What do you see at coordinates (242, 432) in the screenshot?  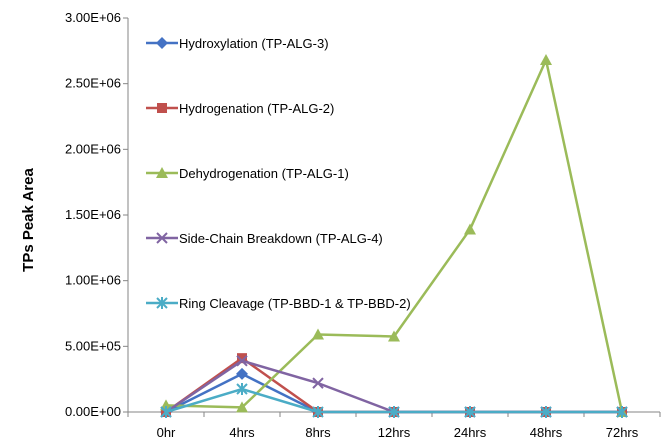 I see `x-tick-label: 4hrs` at bounding box center [242, 432].